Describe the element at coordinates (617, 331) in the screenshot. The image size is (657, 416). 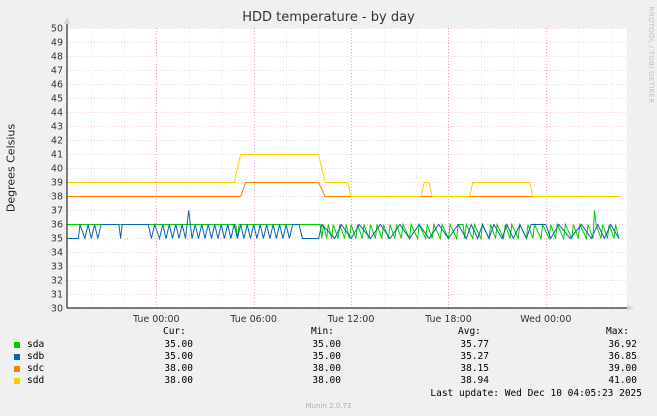
I see `legend-header-max: Max:` at that location.